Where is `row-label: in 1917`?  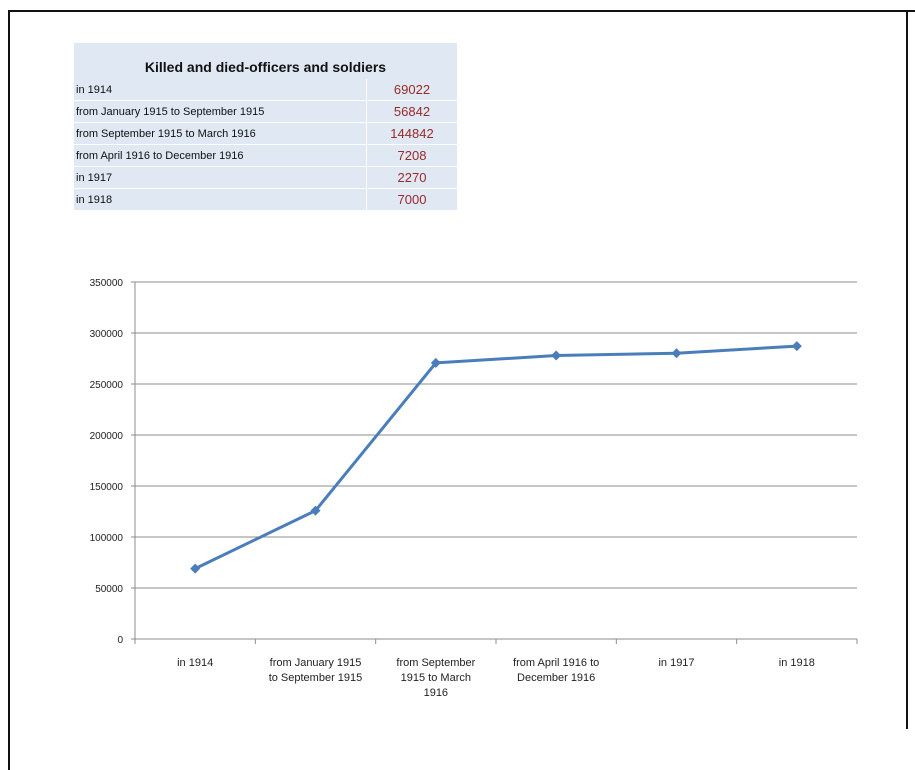 row-label: in 1917 is located at coordinates (220, 177).